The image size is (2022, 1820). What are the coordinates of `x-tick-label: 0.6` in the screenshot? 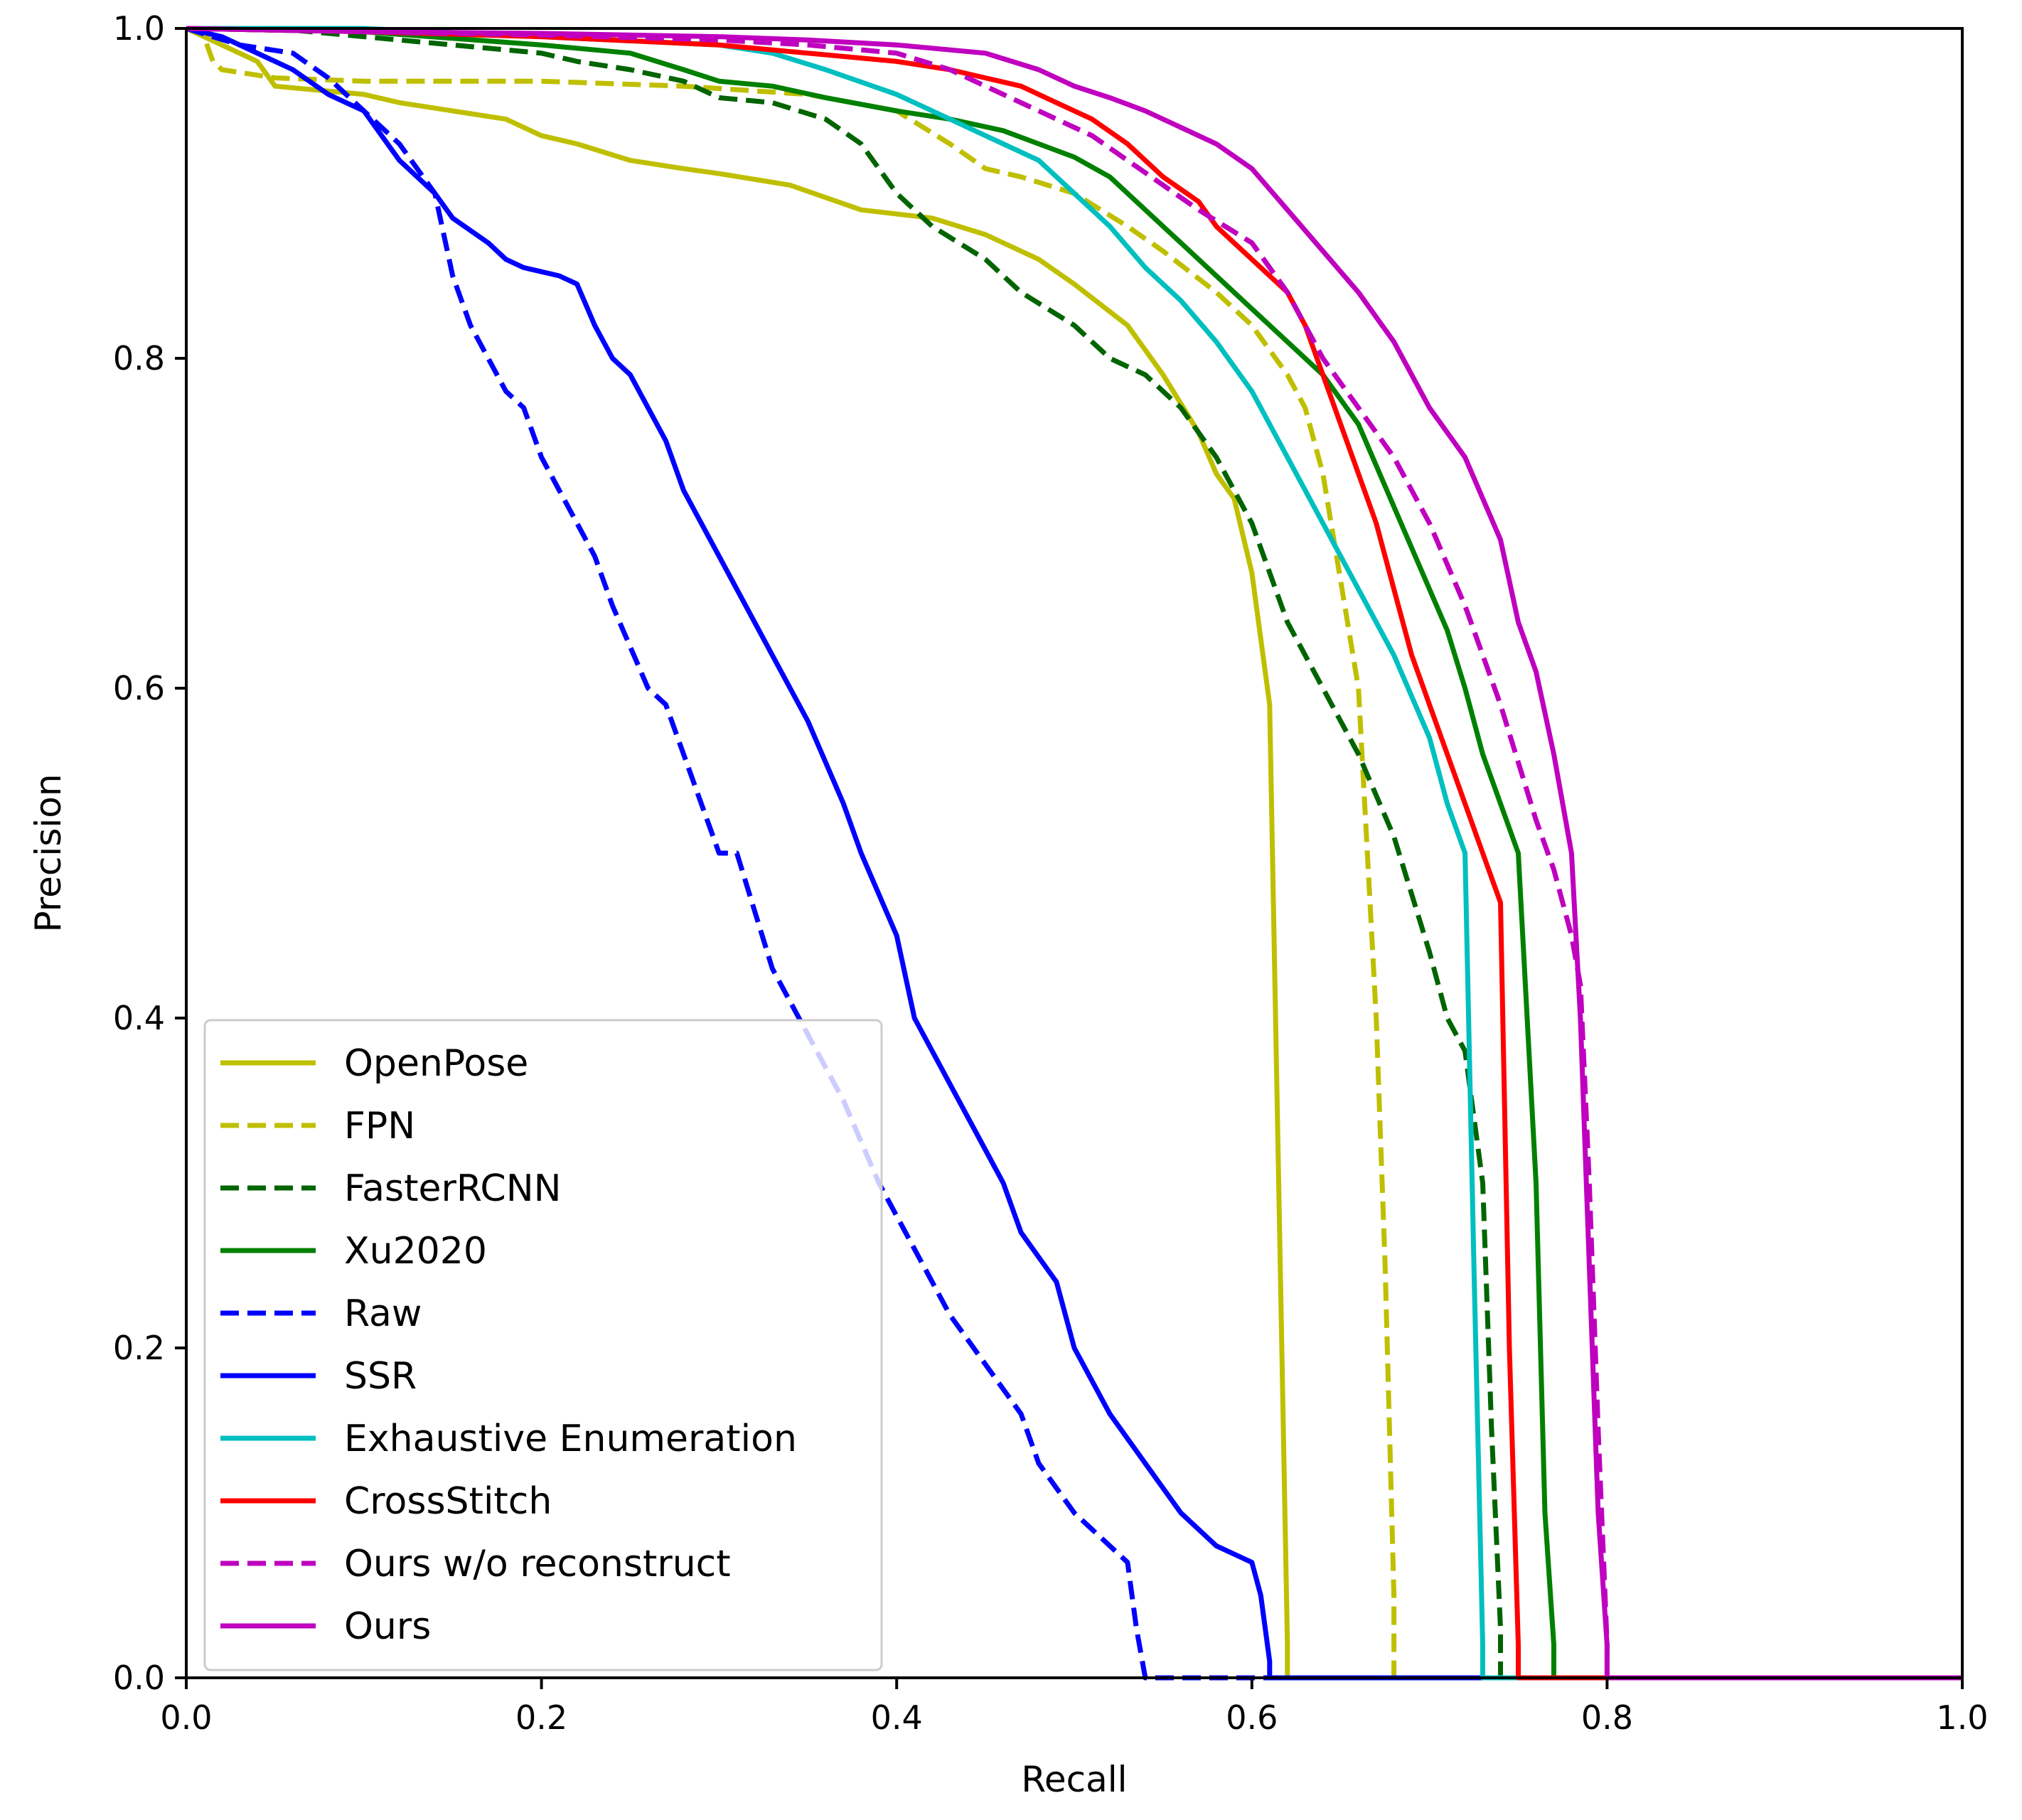 It's located at (1252, 1718).